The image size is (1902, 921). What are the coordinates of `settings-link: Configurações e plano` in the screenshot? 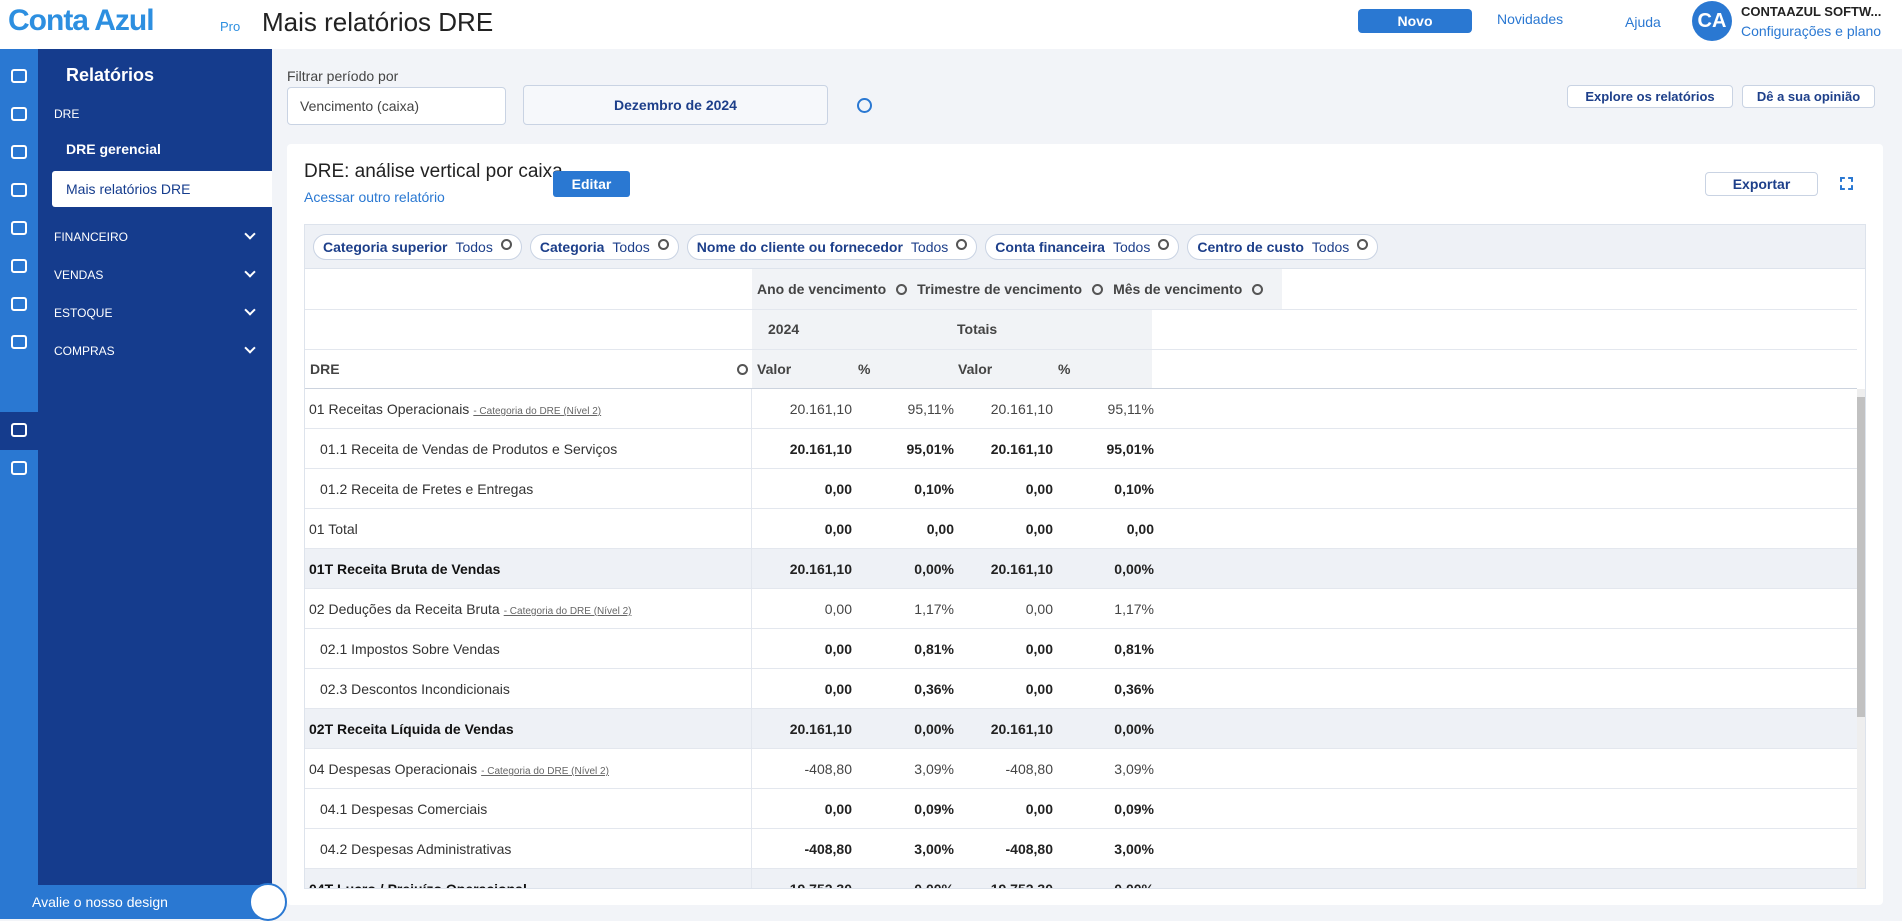 It's located at (1811, 31).